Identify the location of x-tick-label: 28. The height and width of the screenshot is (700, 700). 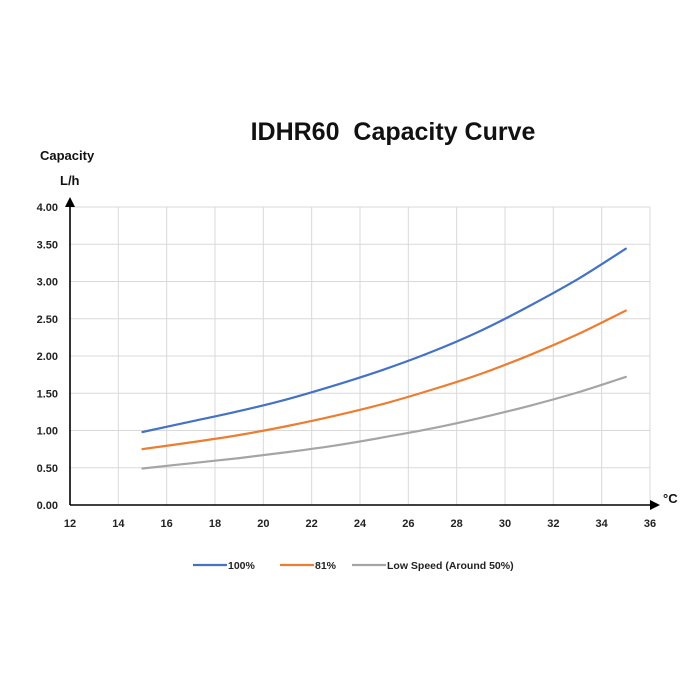
(457, 524).